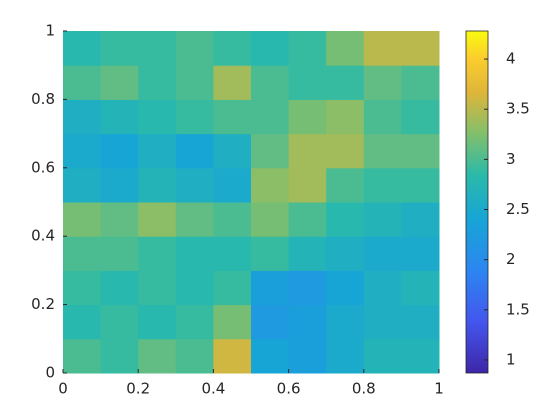  I want to click on x-tick-label: 0.2, so click(138, 389).